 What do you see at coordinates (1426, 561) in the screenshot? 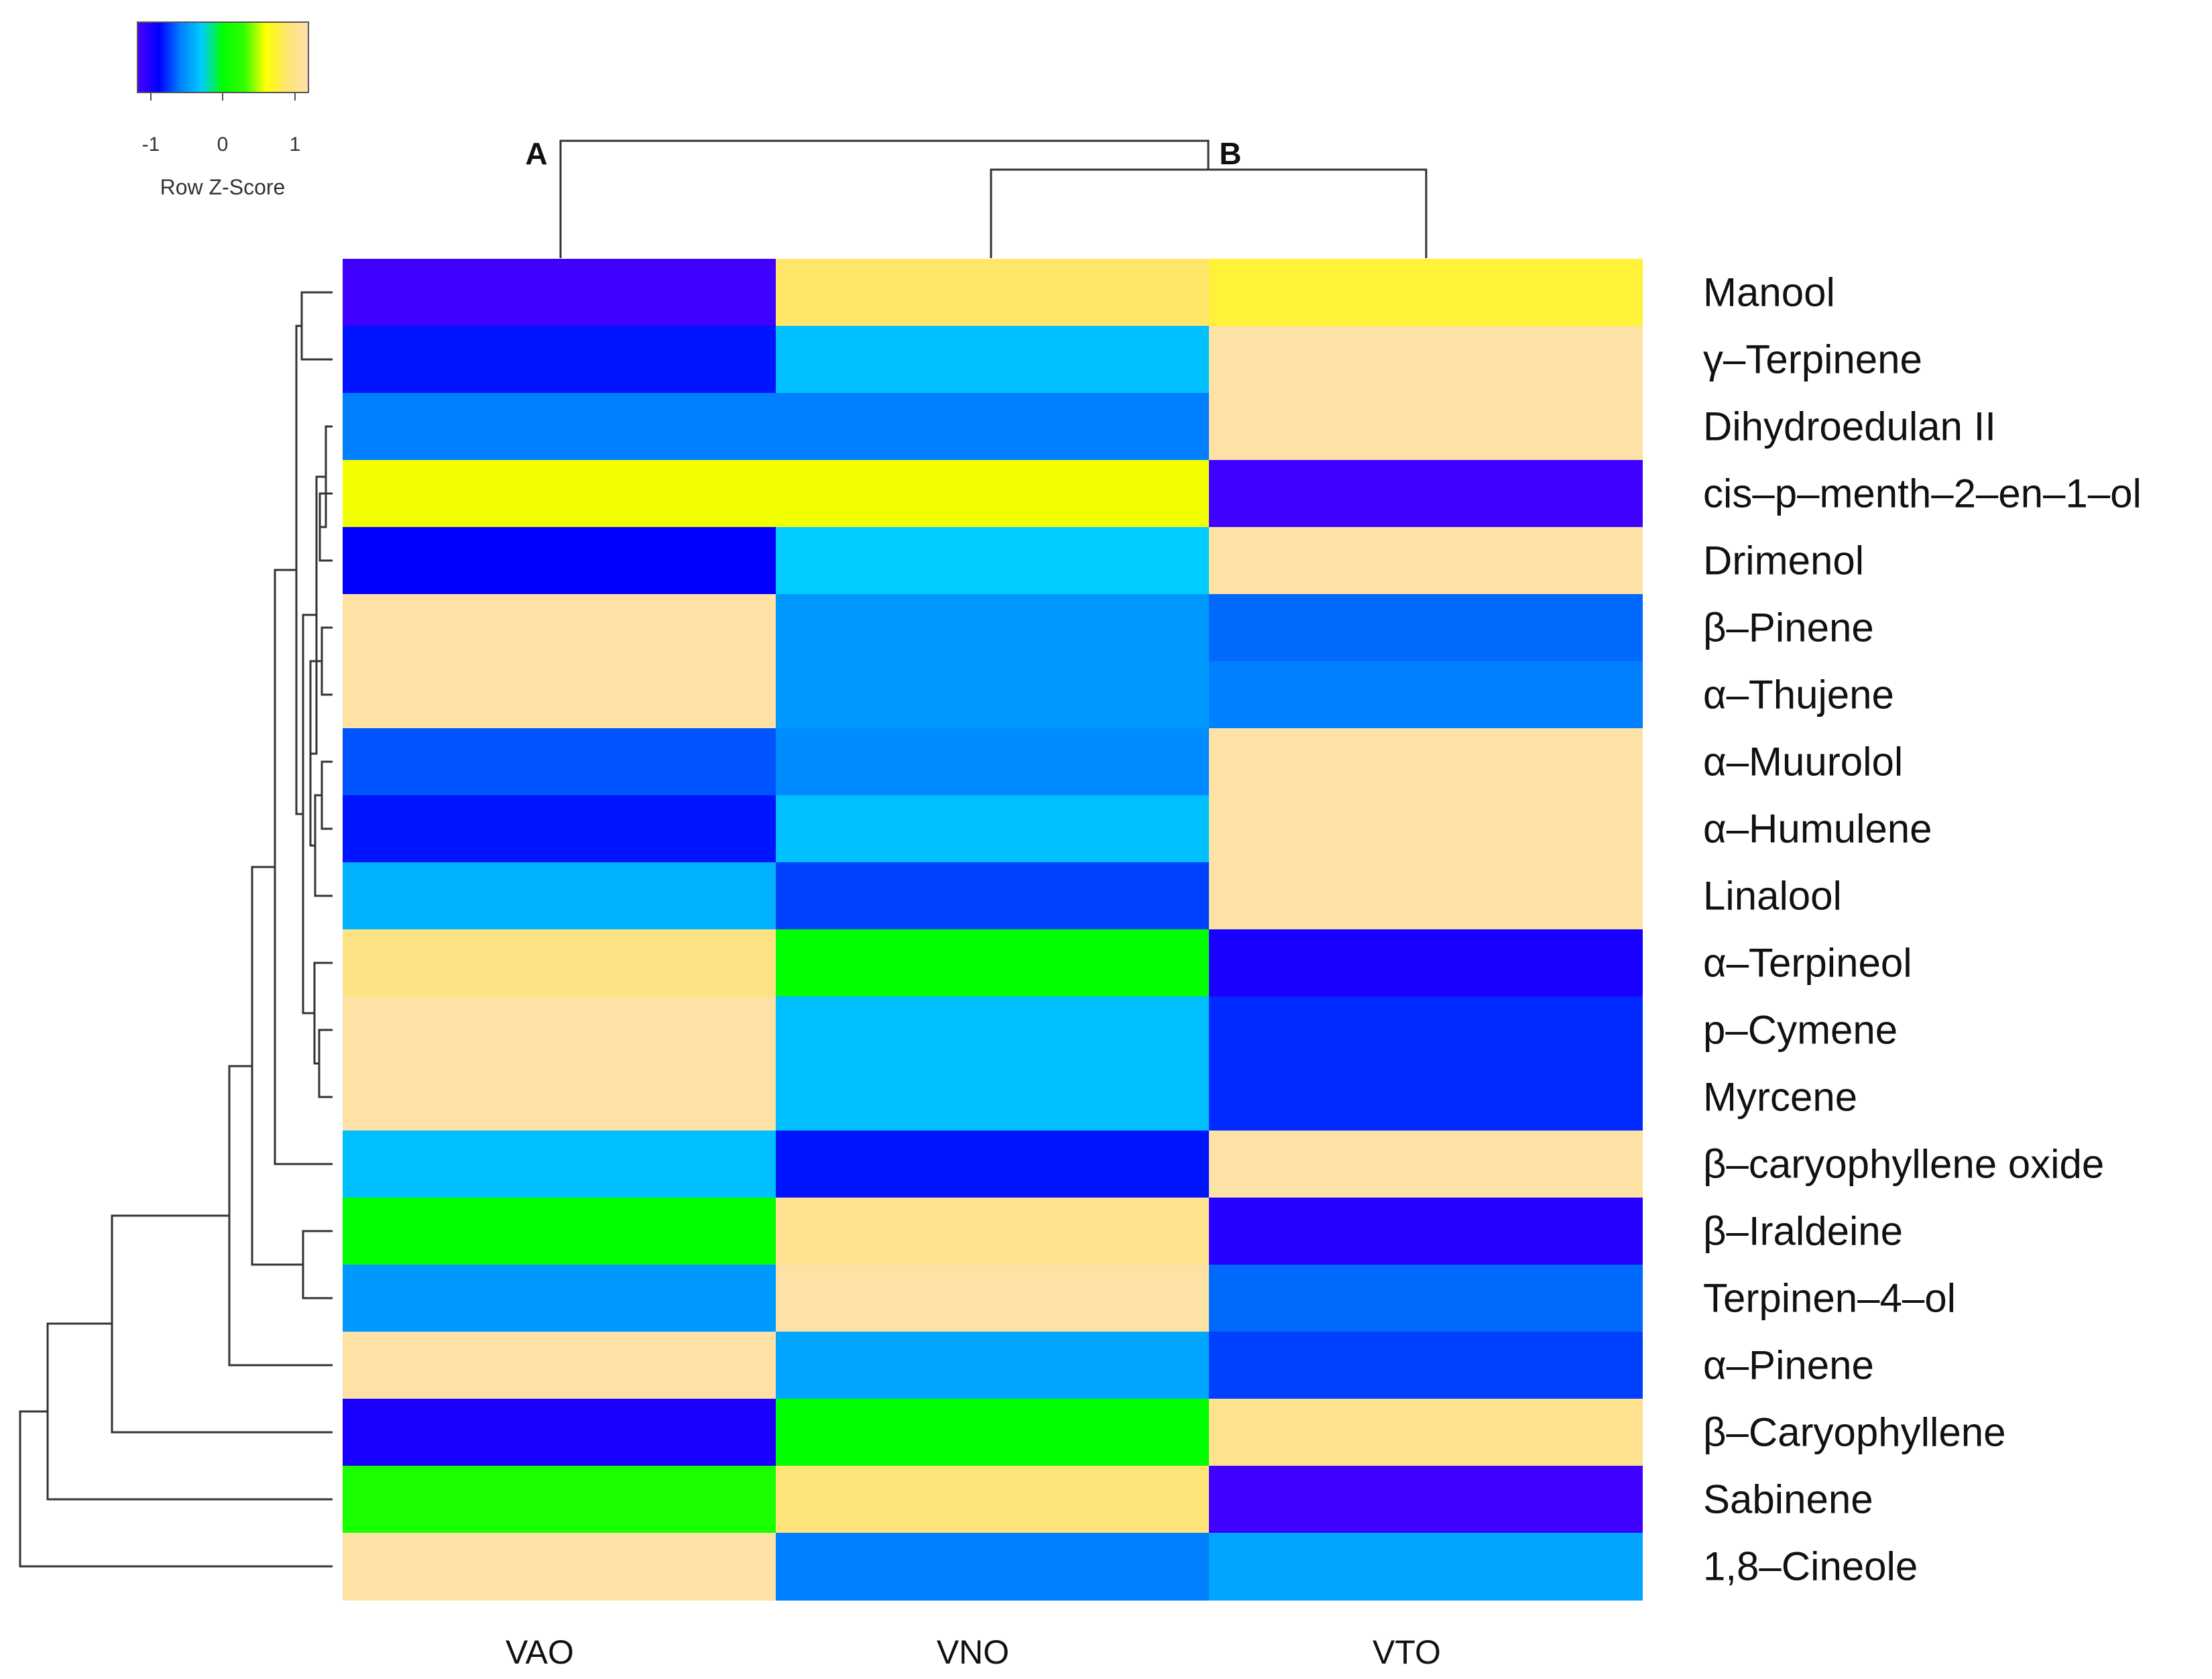
I see `heatmap-cell-r4-c2` at bounding box center [1426, 561].